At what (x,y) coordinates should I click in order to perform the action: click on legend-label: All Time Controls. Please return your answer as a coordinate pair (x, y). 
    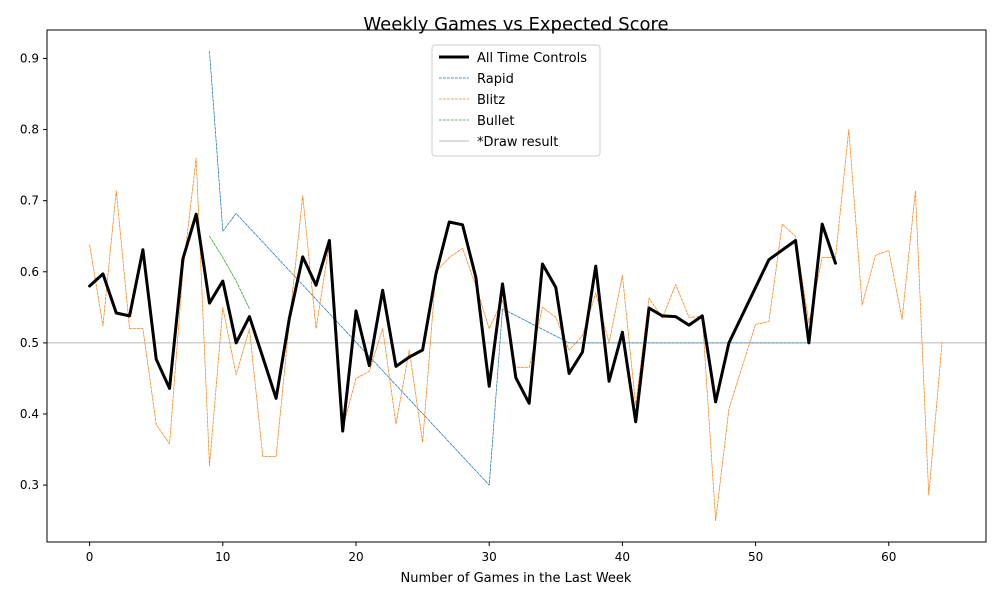
    Looking at the image, I should click on (532, 58).